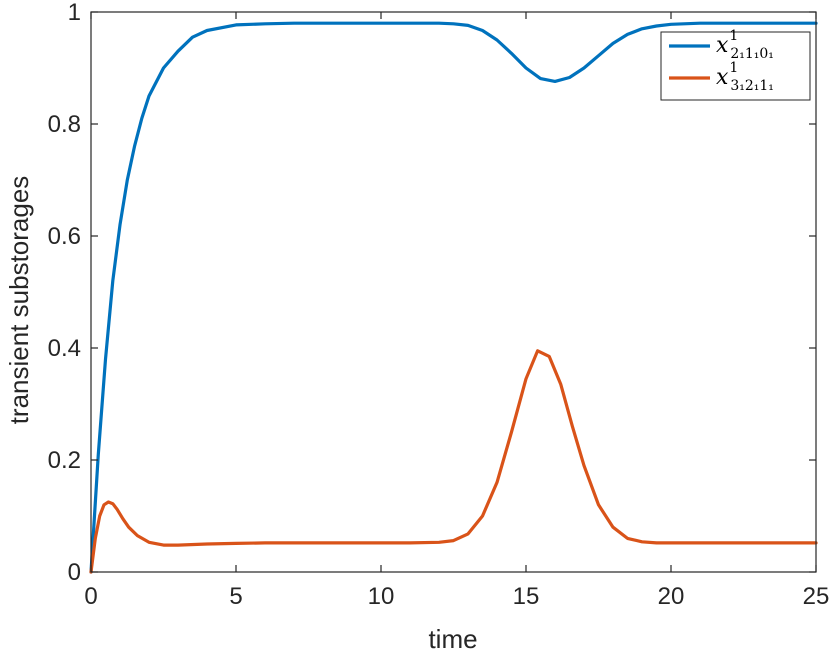 The width and height of the screenshot is (830, 655). What do you see at coordinates (64, 460) in the screenshot?
I see `y-tick-label: 0.2` at bounding box center [64, 460].